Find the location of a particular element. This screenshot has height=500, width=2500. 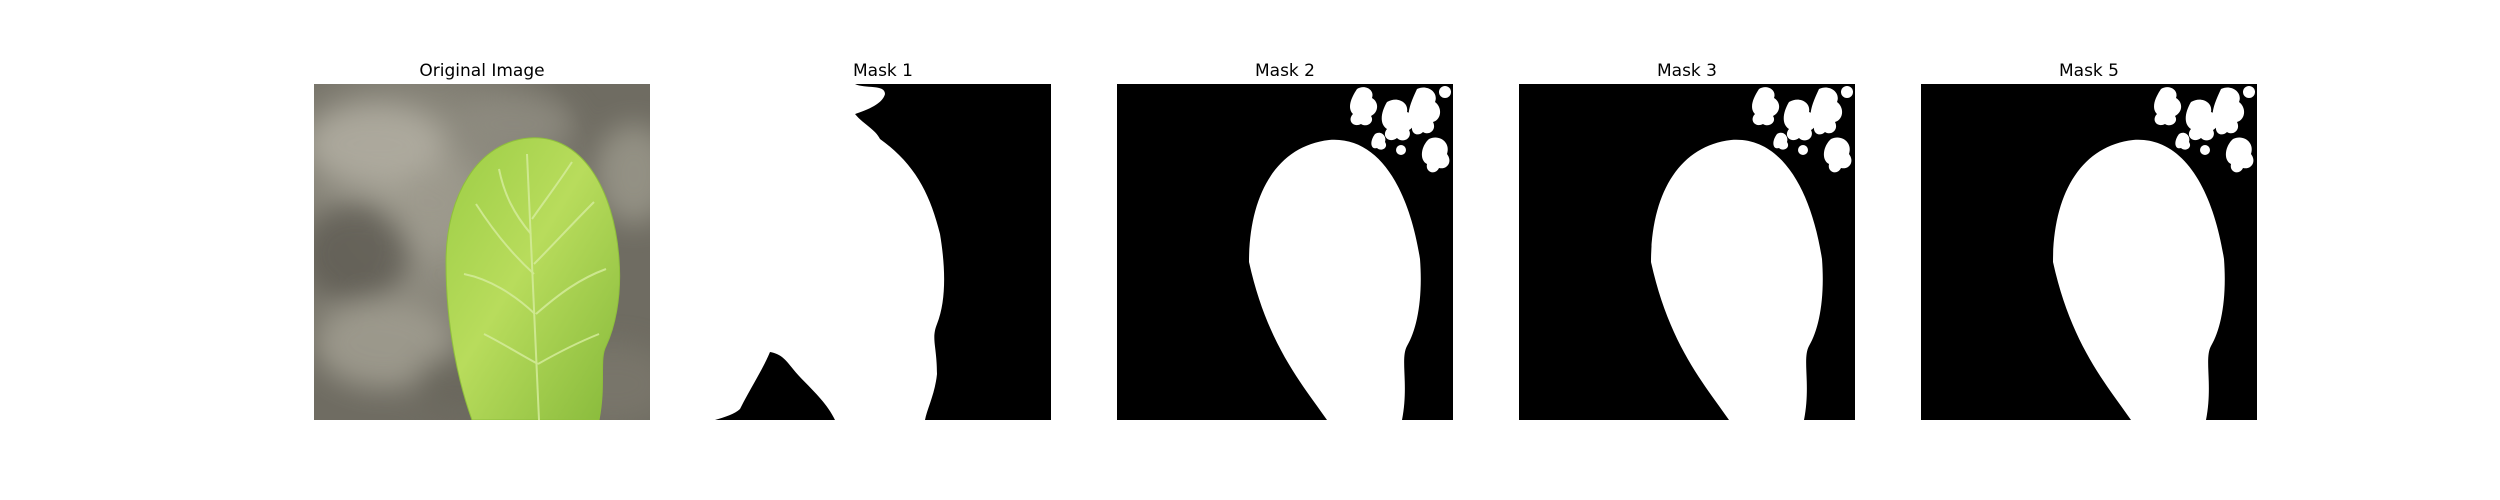

panel-title: Mask 2 is located at coordinates (1284, 71).